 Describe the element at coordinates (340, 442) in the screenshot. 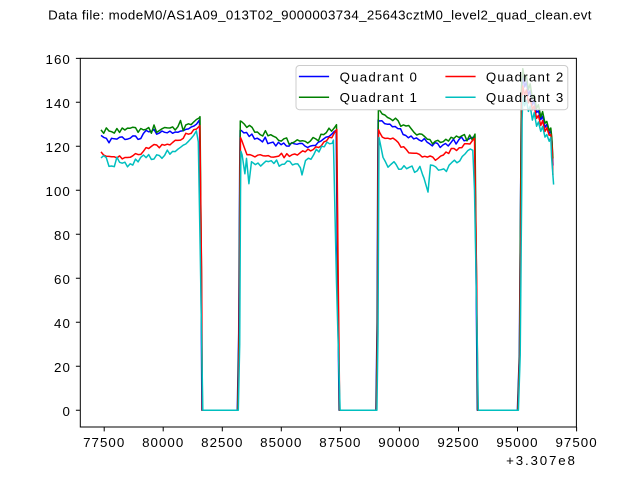

I see `svg-text: 87500` at that location.